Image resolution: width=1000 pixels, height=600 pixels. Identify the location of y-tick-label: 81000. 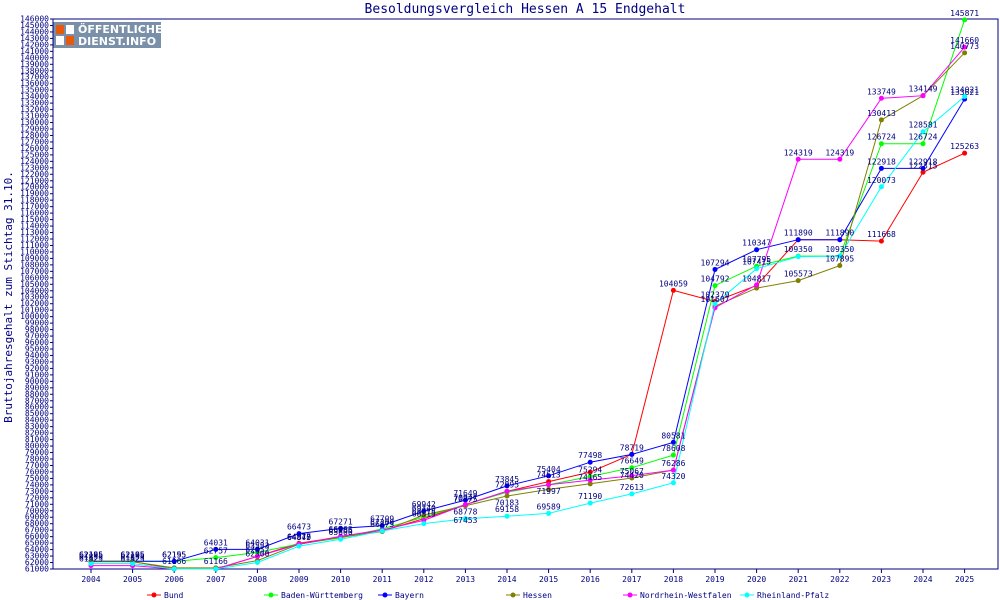
(37, 439).